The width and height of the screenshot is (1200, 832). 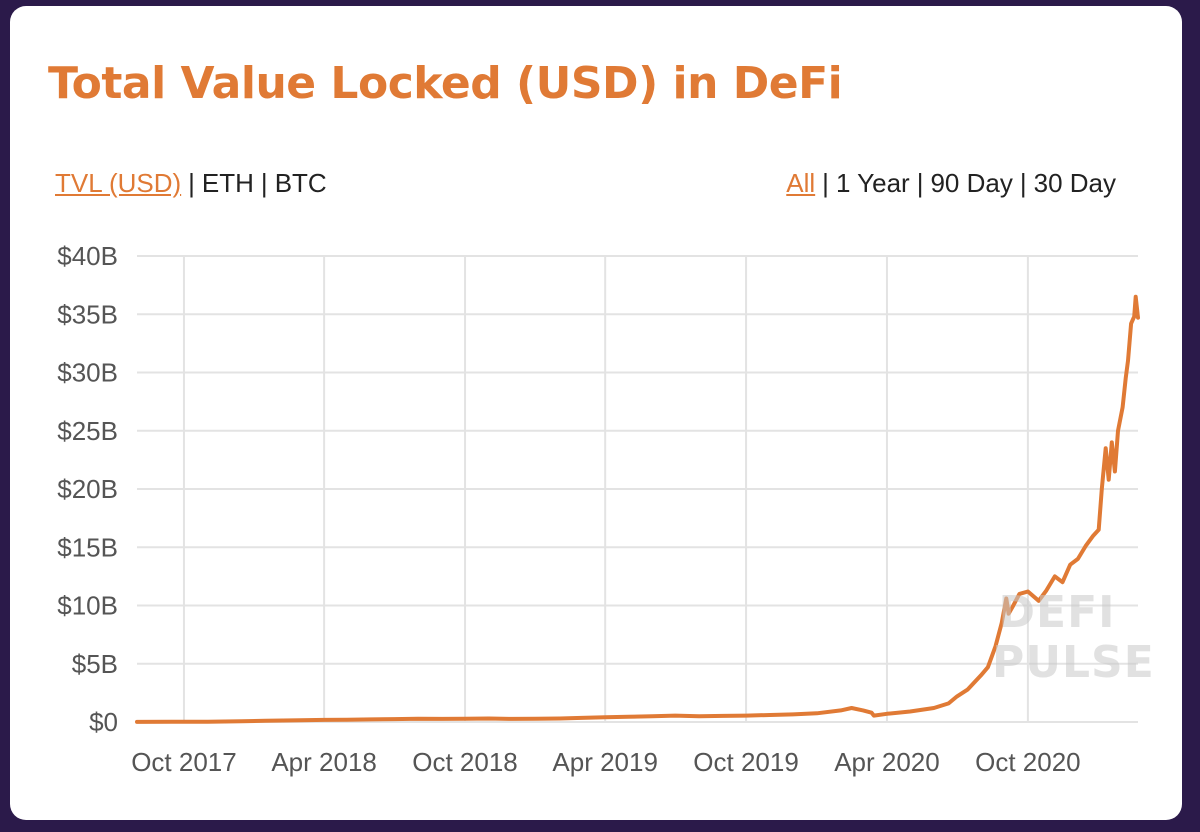 I want to click on x-tick-label: Apr 2019, so click(x=605, y=762).